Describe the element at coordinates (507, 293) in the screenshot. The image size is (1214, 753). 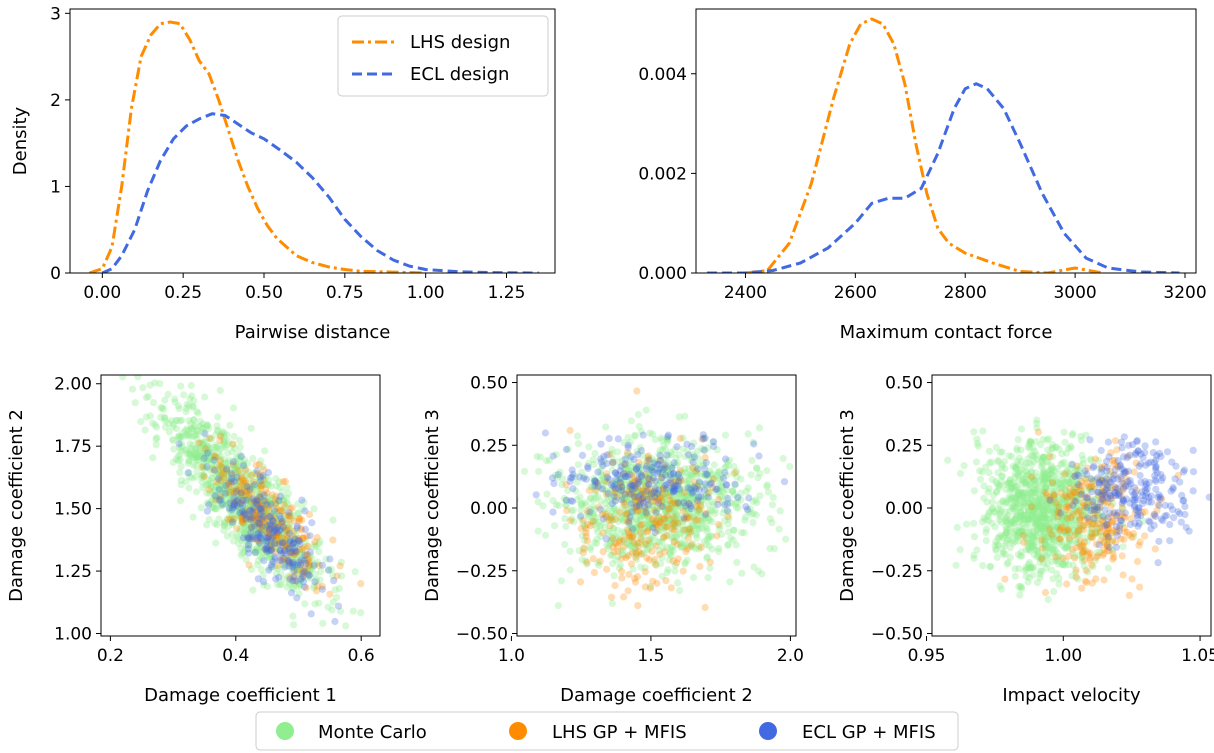
I see `x-tick-label: 1.25` at that location.